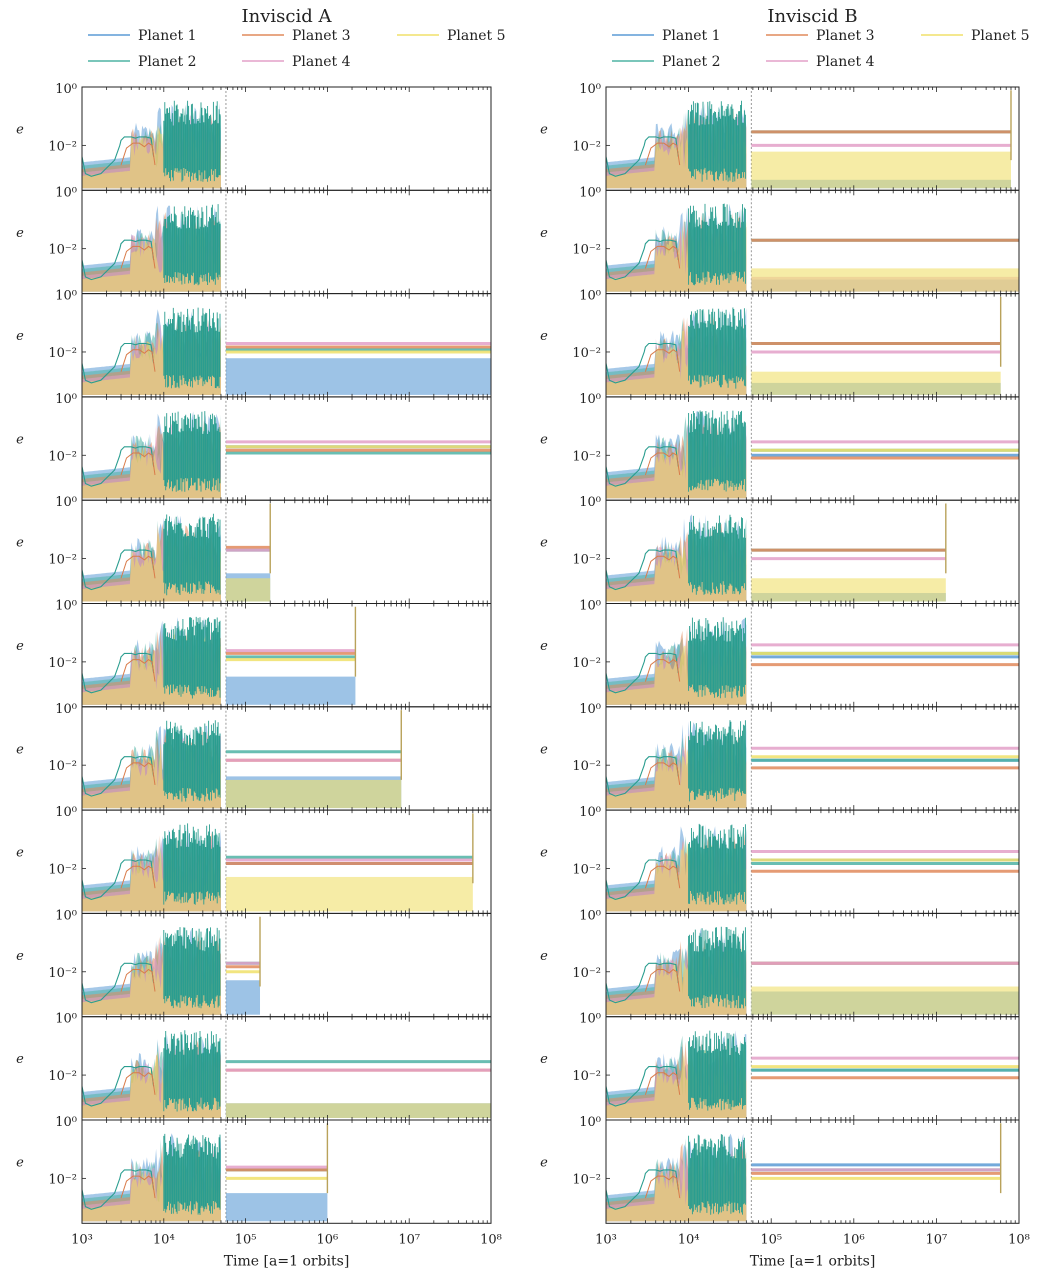 This screenshot has height=1279, width=1038. I want to click on x-tick-label: 10⁵, so click(246, 1239).